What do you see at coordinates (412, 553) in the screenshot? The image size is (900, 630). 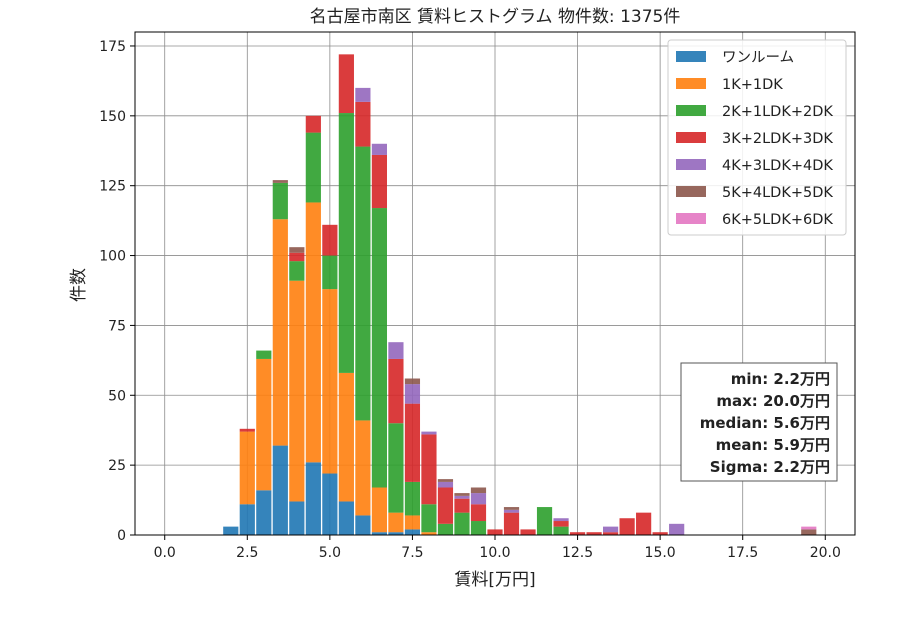 I see `x-tick-label: 7.5` at bounding box center [412, 553].